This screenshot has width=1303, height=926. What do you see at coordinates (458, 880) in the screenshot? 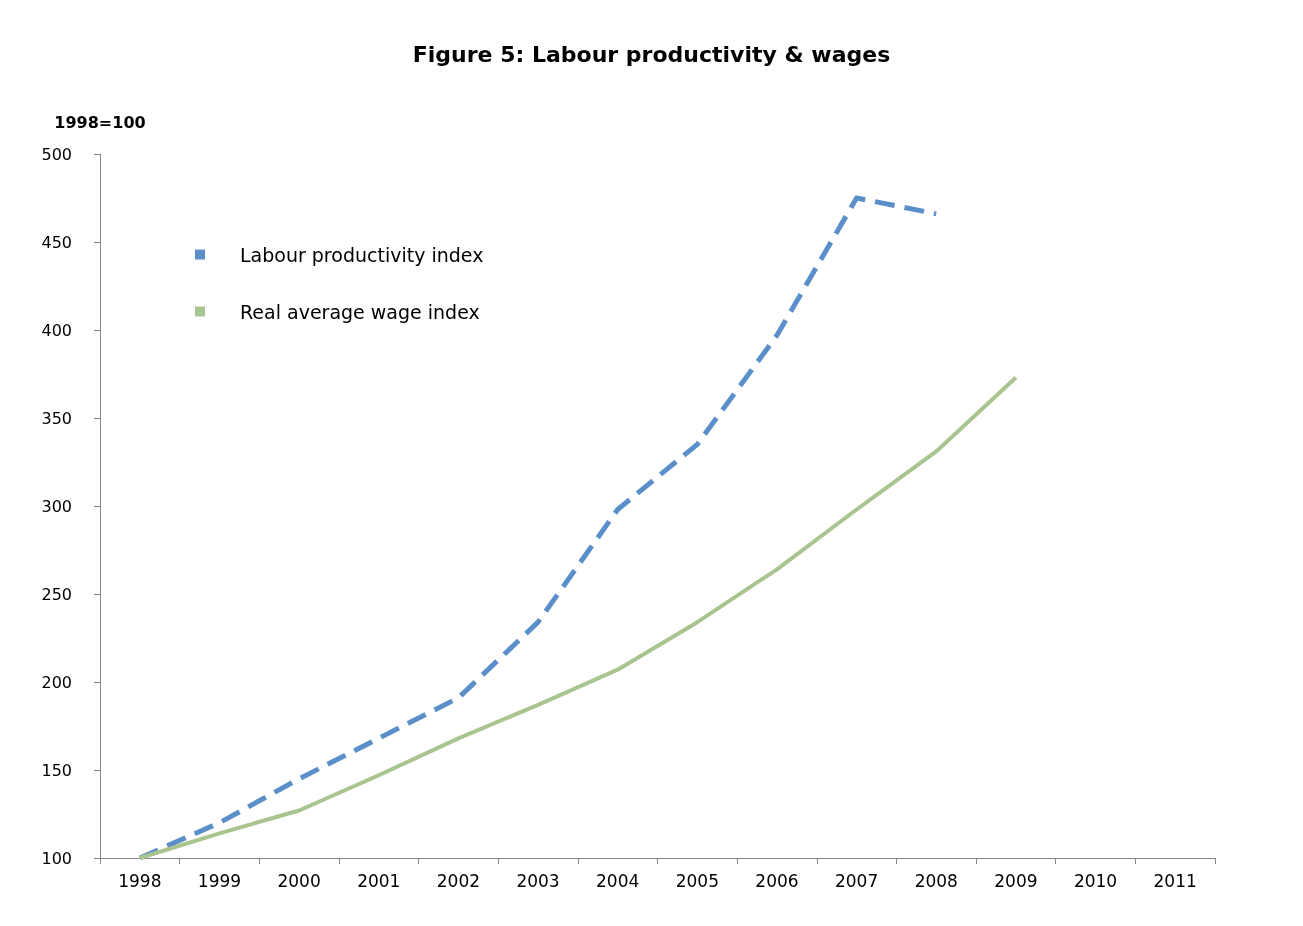
I see `x-tick-label: 2002` at bounding box center [458, 880].